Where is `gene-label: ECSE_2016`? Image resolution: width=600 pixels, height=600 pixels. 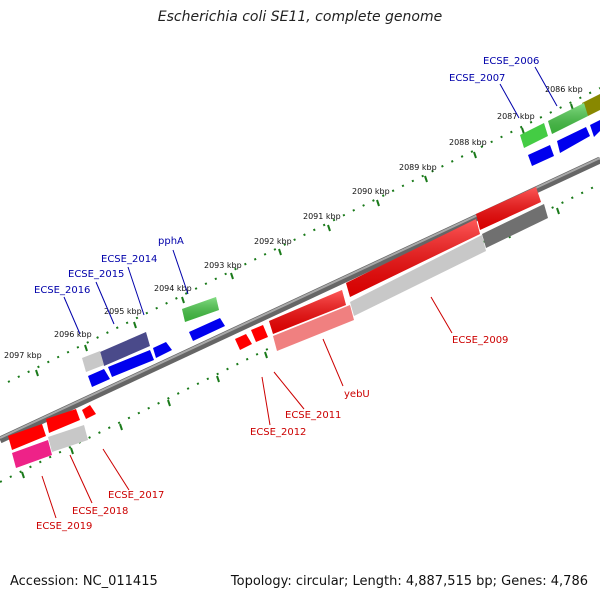
gene-label: ECSE_2016 is located at coordinates (62, 290).